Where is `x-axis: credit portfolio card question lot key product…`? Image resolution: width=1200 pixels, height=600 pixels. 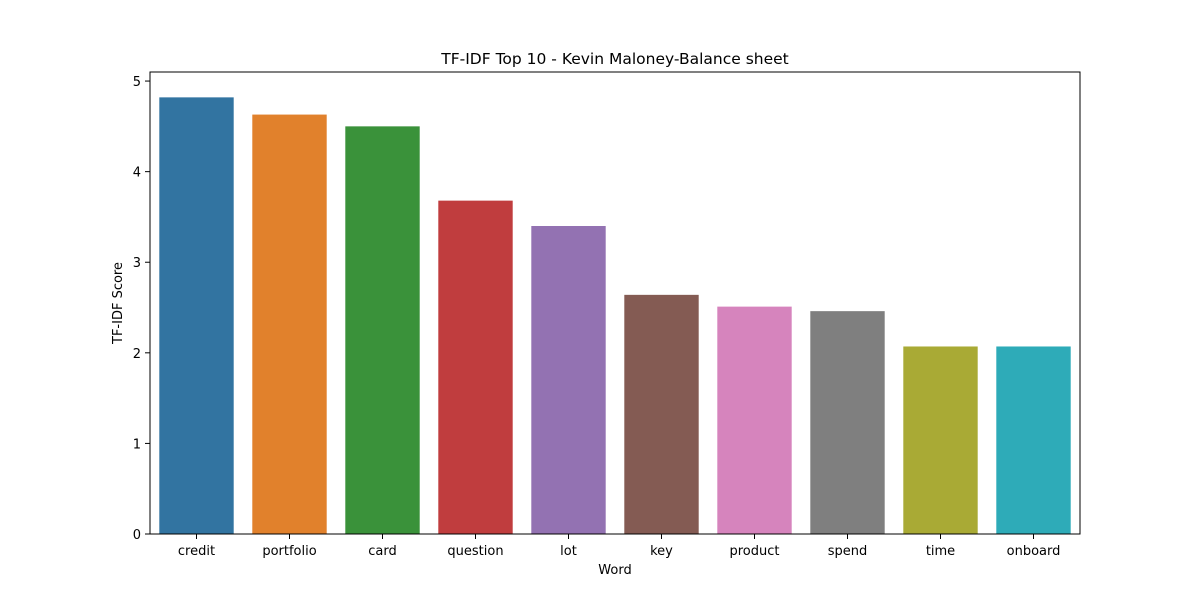
x-axis: credit portfolio card question lot key product… is located at coordinates (619, 546).